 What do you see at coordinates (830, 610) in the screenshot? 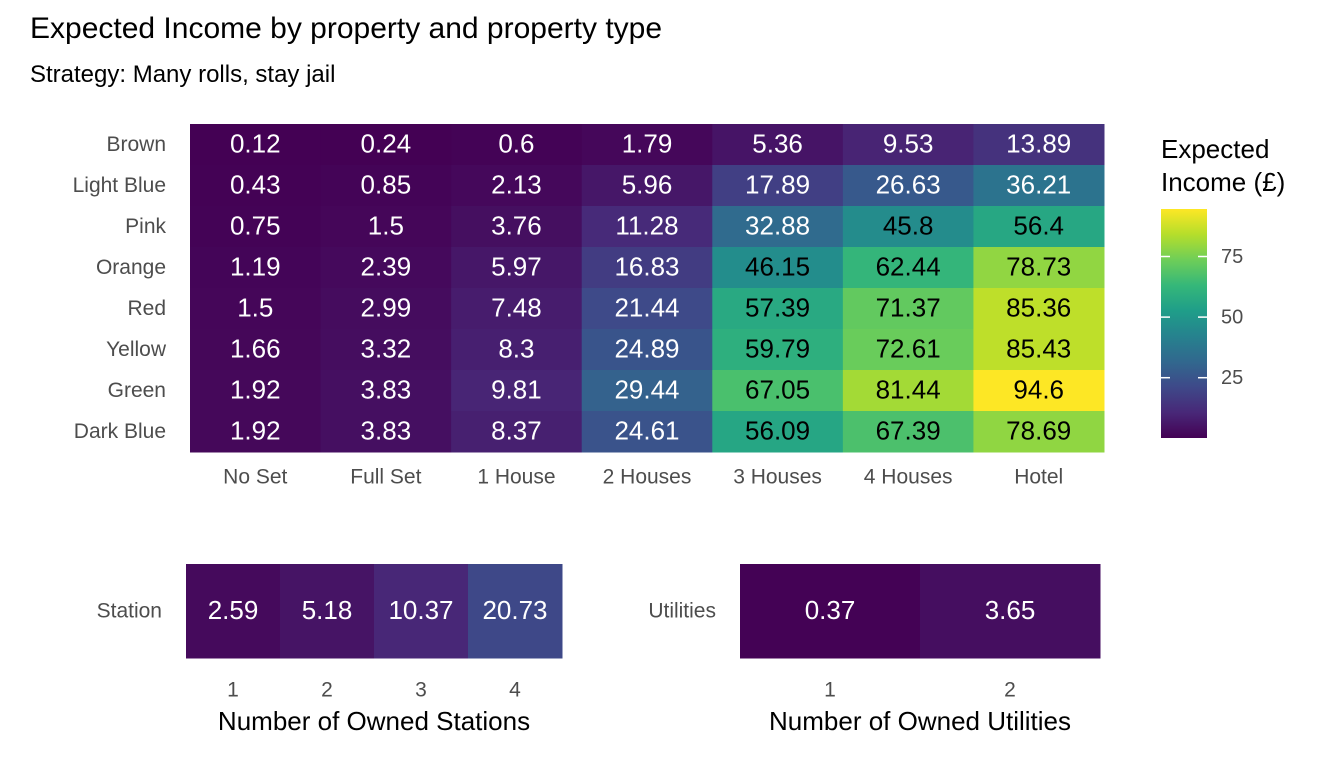
I see `cell-value-label: 0.37` at bounding box center [830, 610].